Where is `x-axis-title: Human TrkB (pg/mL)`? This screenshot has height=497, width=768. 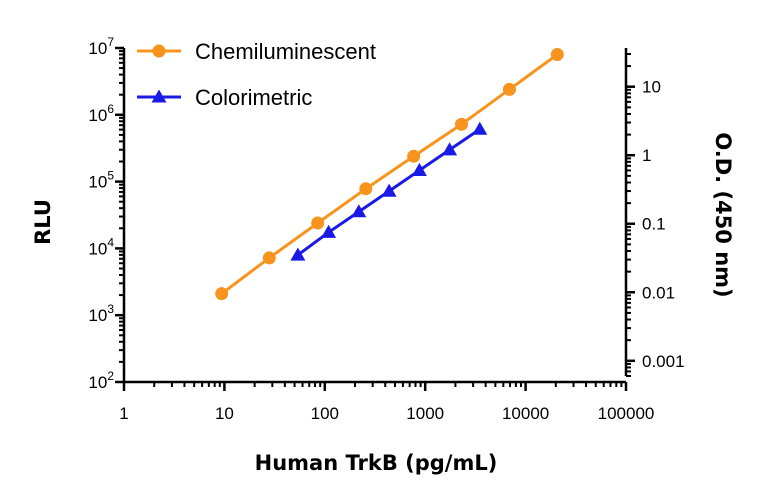
x-axis-title: Human TrkB (pg/mL) is located at coordinates (376, 463).